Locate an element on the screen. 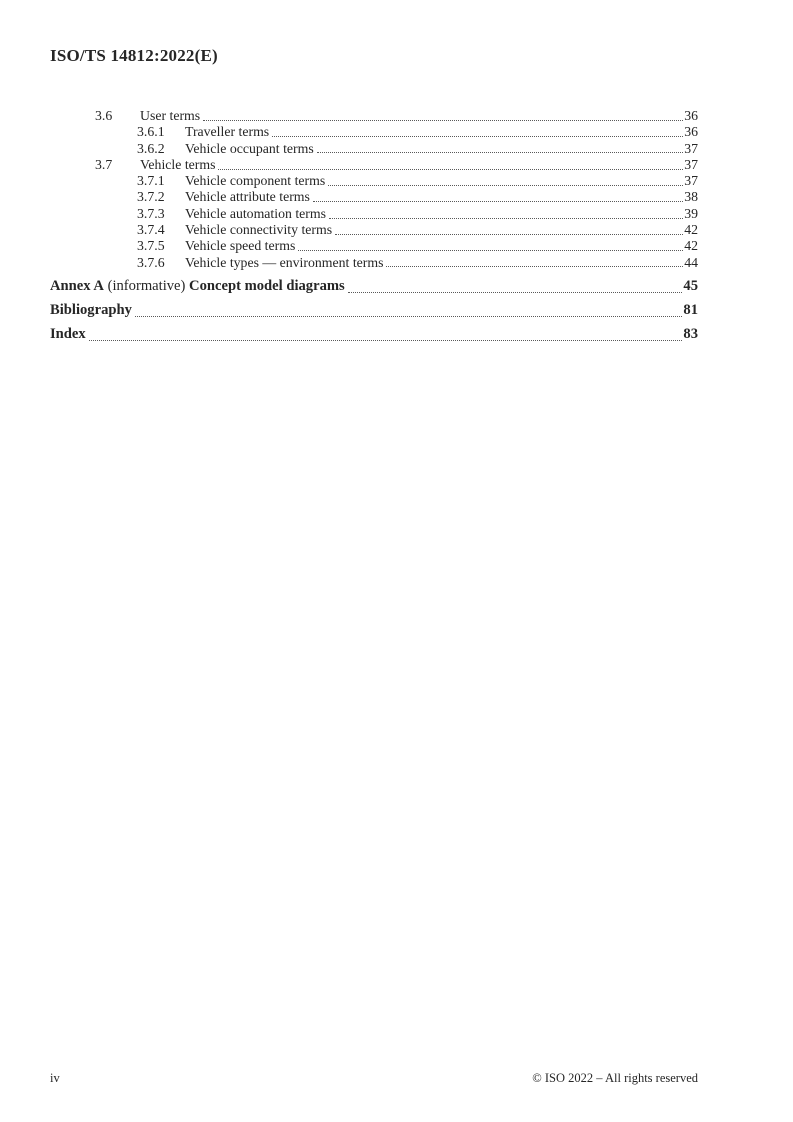 Image resolution: width=793 pixels, height=1122 pixels. toc-entry-number: 3.7.6 is located at coordinates (151, 262).